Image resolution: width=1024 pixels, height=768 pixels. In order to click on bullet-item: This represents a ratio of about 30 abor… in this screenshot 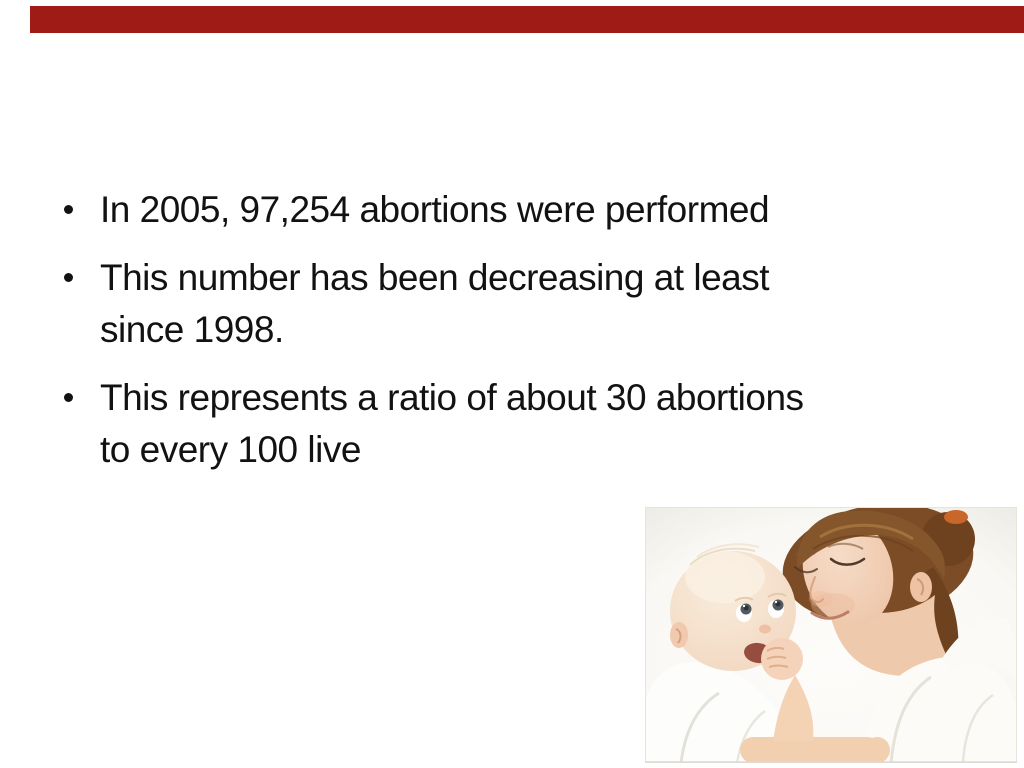, I will do `click(514, 424)`.